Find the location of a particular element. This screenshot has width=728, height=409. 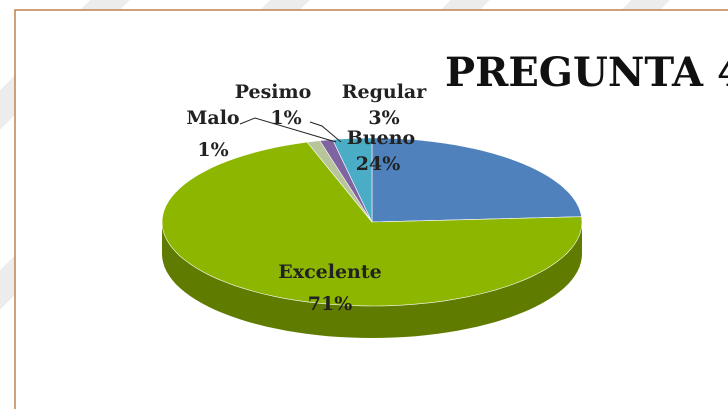

slice-value-label: 3% is located at coordinates (383, 118).